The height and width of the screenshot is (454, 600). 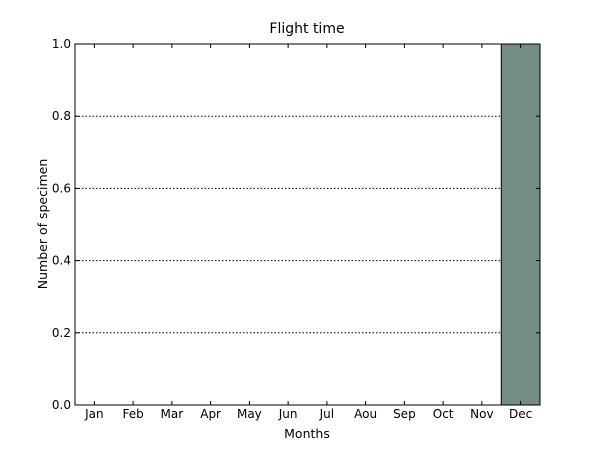 What do you see at coordinates (94, 414) in the screenshot?
I see `x-tick-label: Jan` at bounding box center [94, 414].